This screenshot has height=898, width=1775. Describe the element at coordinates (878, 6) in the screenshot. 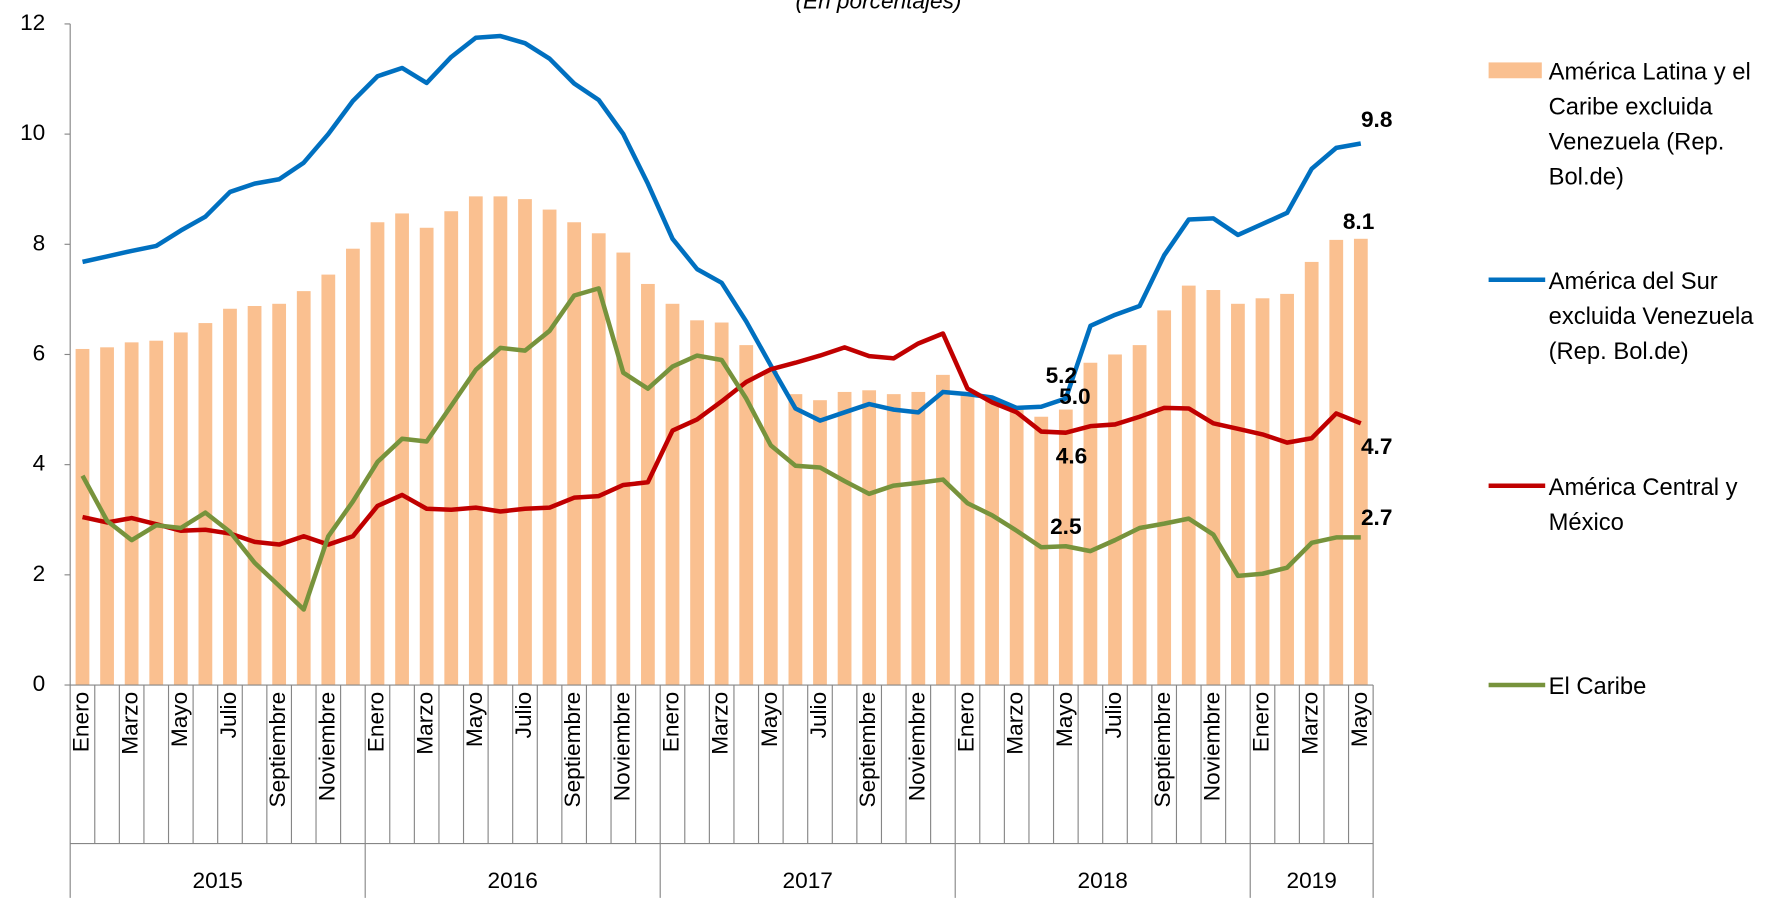

I see `chart-subtitle: (En porcentajes)` at that location.